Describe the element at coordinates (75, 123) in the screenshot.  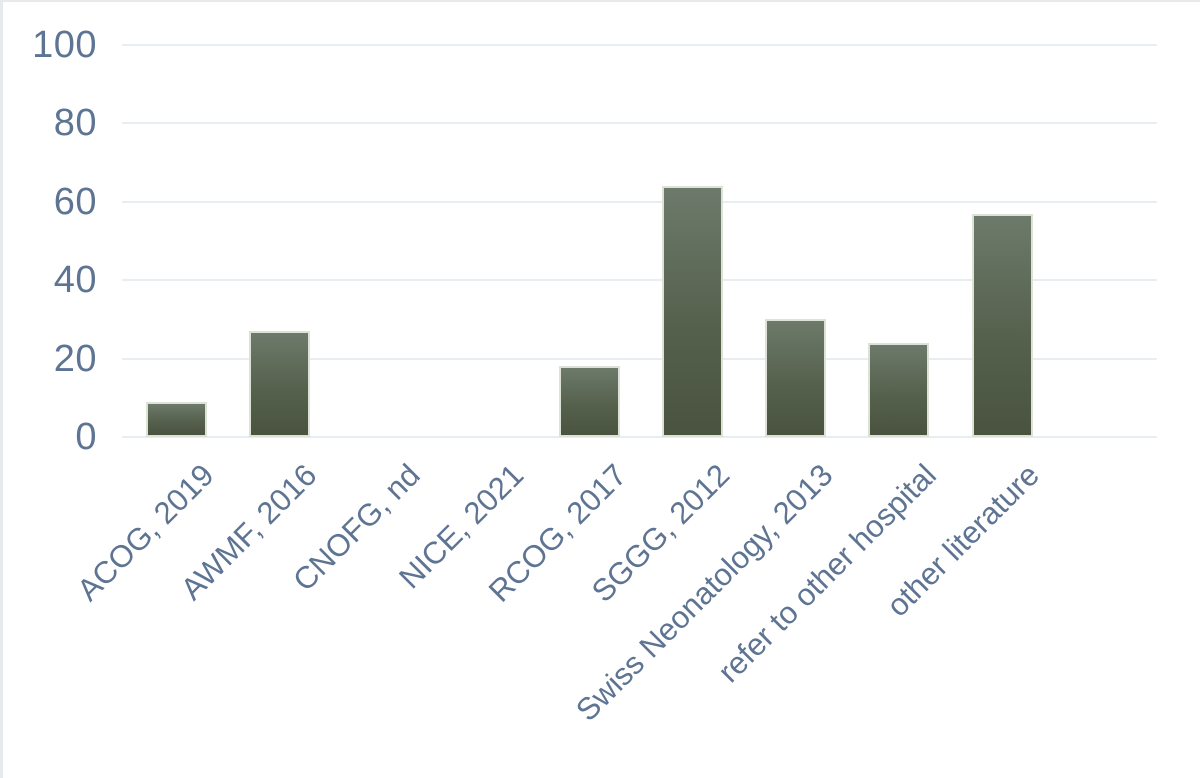
I see `y-axis-tick-label-80: 80` at that location.